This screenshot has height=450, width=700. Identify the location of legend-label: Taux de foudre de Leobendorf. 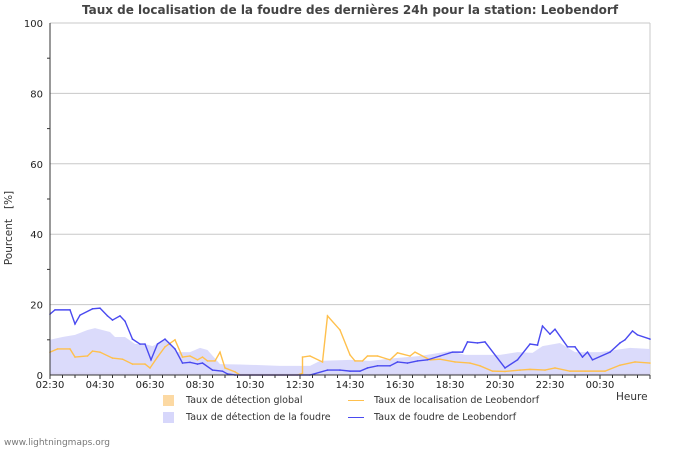
(445, 417).